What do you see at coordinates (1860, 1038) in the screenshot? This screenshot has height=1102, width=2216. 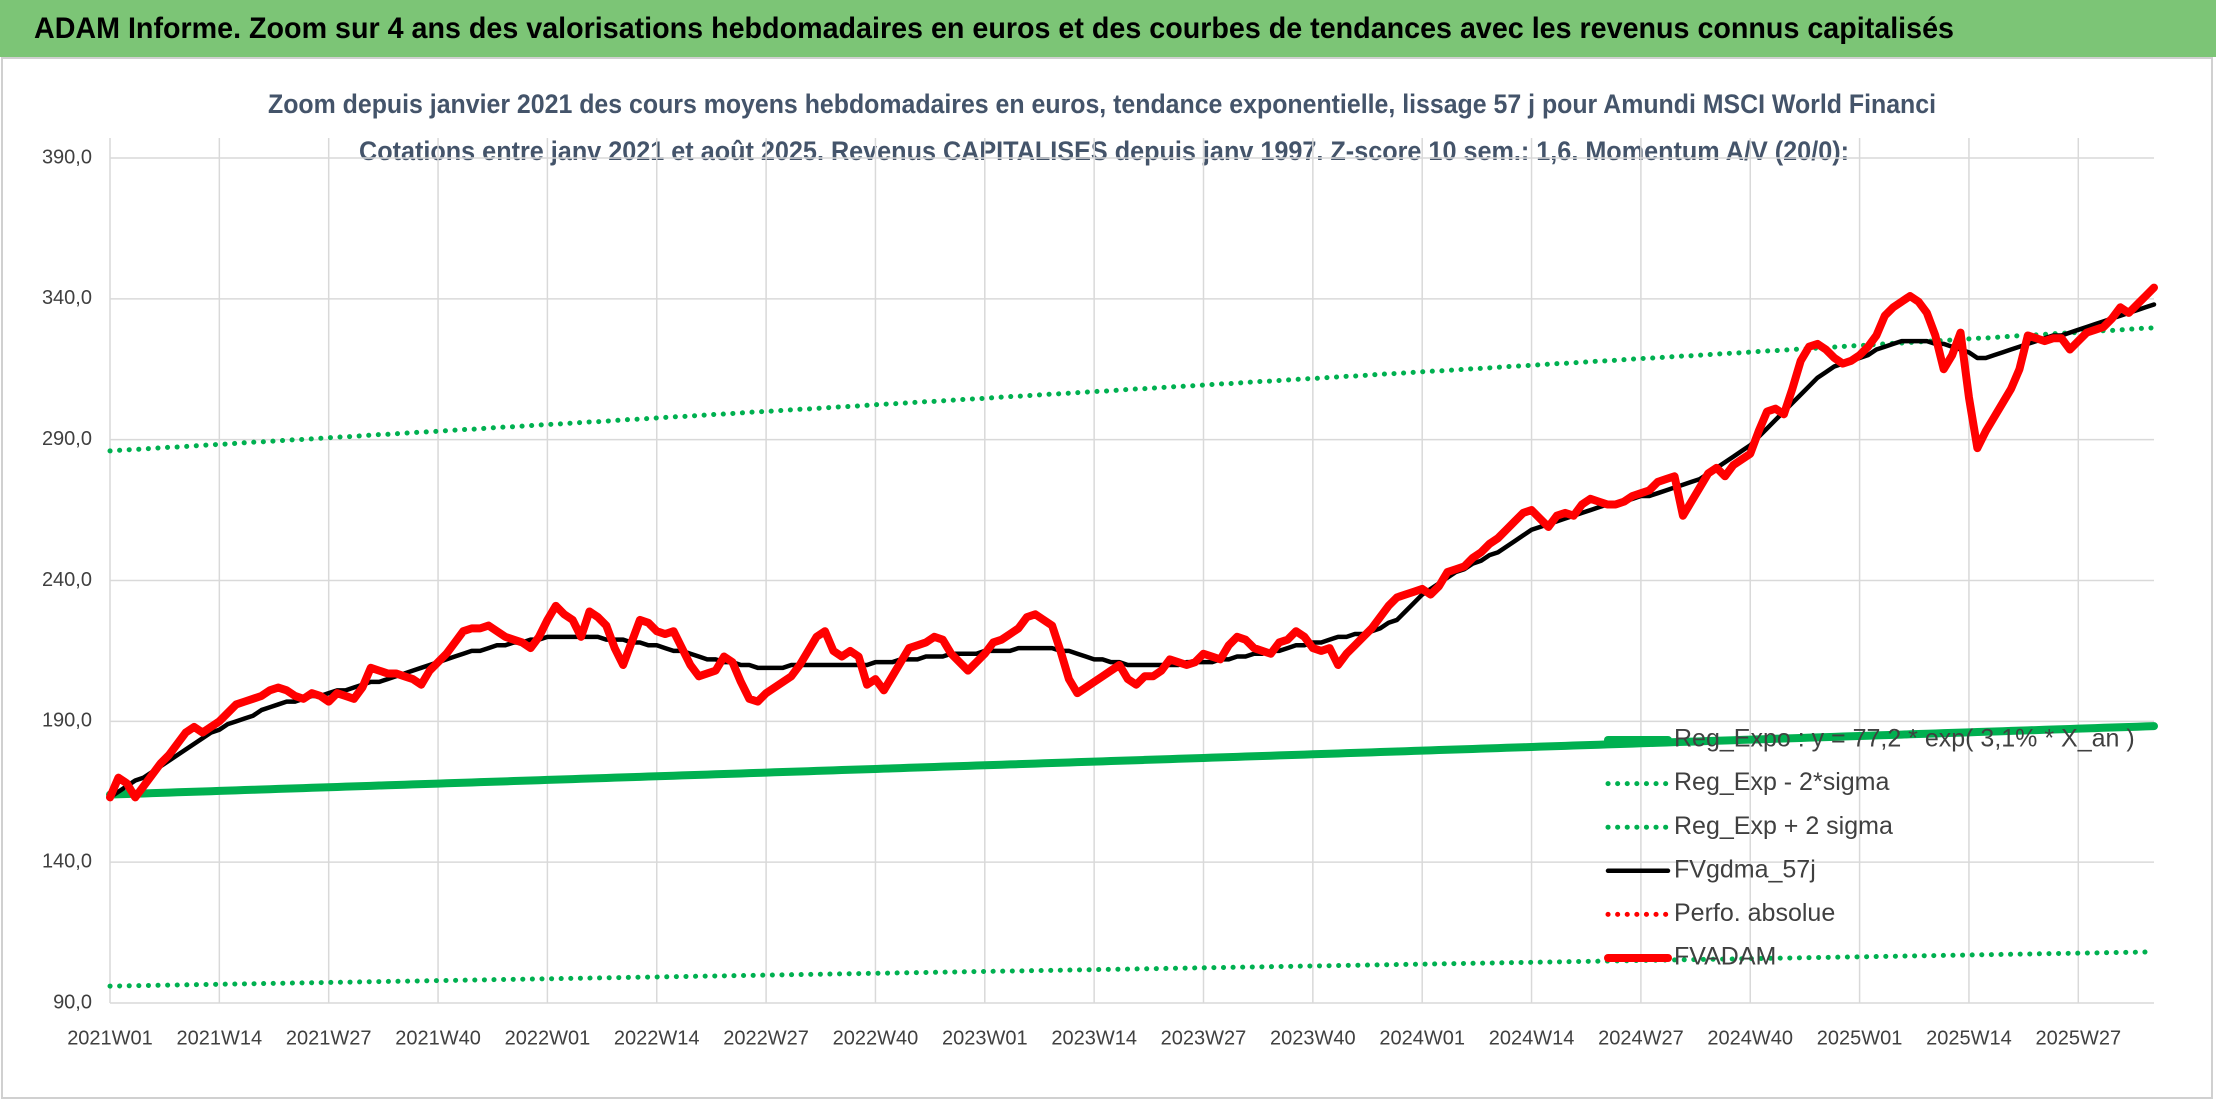 I see `x-tick-label: 2025W01` at bounding box center [1860, 1038].